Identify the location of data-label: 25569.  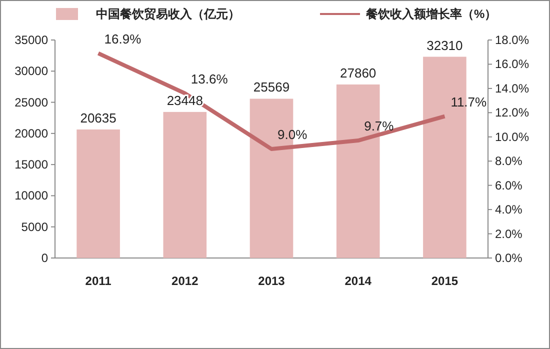
(271, 87).